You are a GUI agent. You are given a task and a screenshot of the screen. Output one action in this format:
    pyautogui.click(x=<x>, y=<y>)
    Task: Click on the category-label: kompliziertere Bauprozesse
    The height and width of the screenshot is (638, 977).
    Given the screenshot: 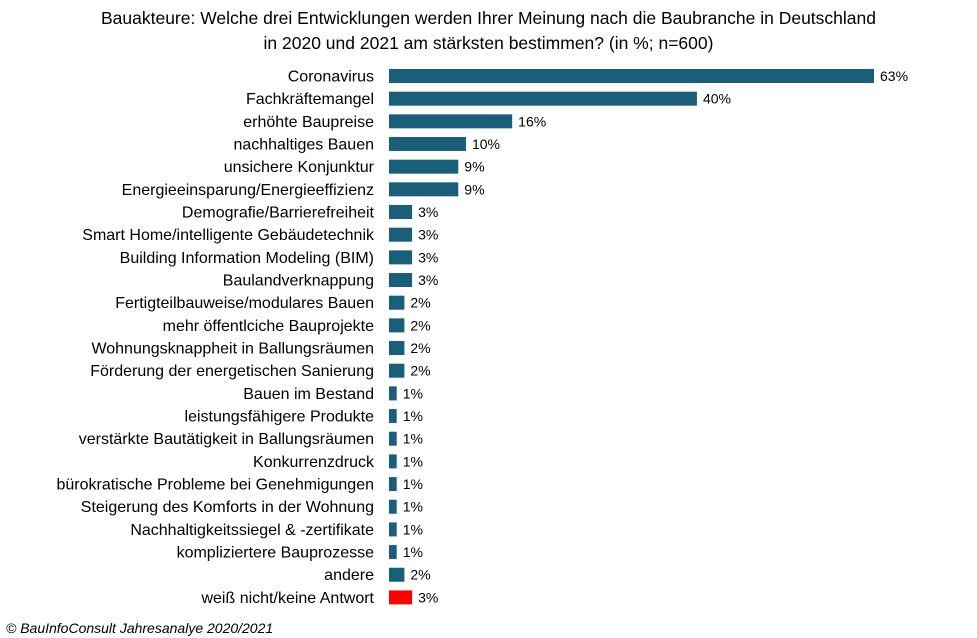 What is the action you would take?
    pyautogui.click(x=276, y=553)
    